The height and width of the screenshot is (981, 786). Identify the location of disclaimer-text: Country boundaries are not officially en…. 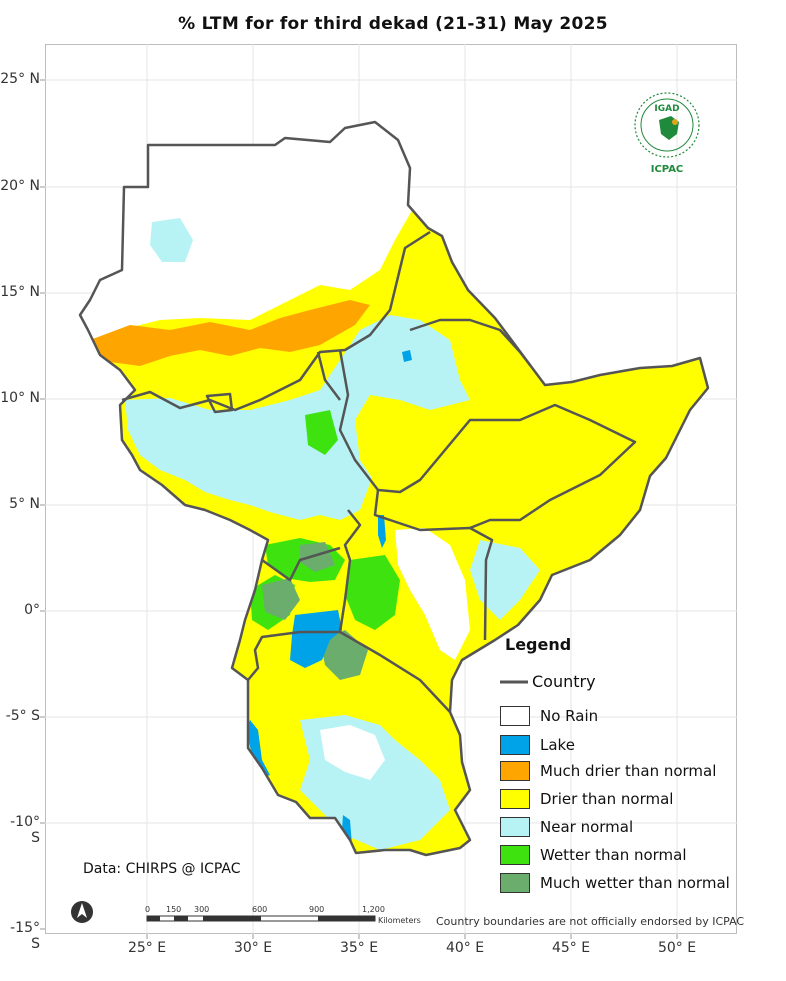
(590, 921).